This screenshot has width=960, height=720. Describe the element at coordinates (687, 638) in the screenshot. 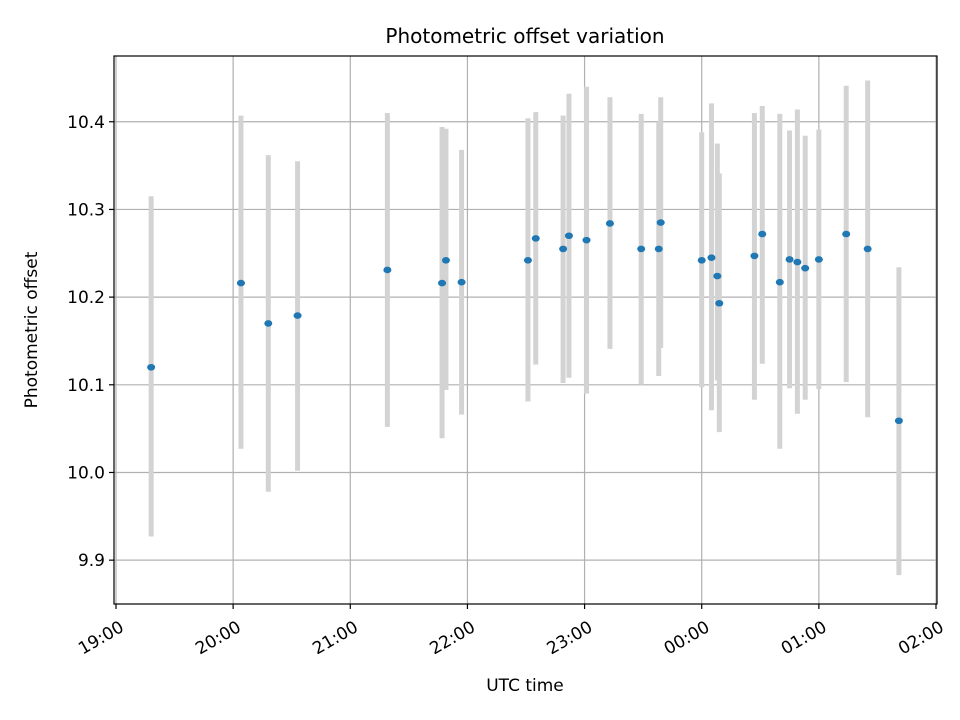

I see `x-tick-label: 00:00` at that location.